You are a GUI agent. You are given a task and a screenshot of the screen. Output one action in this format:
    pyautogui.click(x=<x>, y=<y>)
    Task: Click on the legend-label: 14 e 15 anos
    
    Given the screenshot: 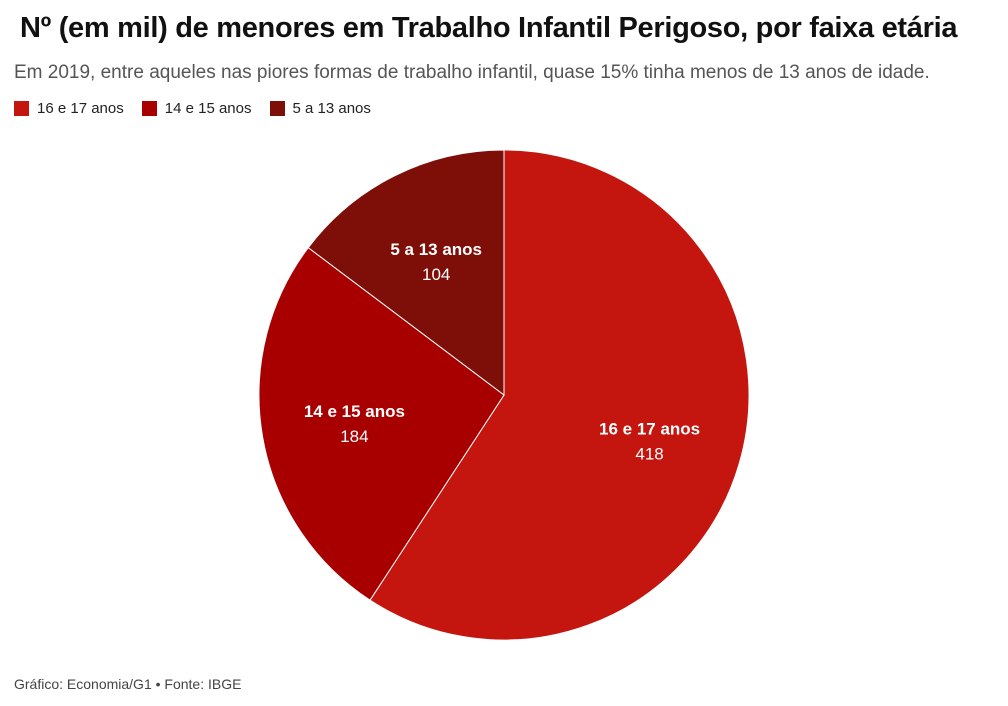 What is the action you would take?
    pyautogui.click(x=208, y=108)
    